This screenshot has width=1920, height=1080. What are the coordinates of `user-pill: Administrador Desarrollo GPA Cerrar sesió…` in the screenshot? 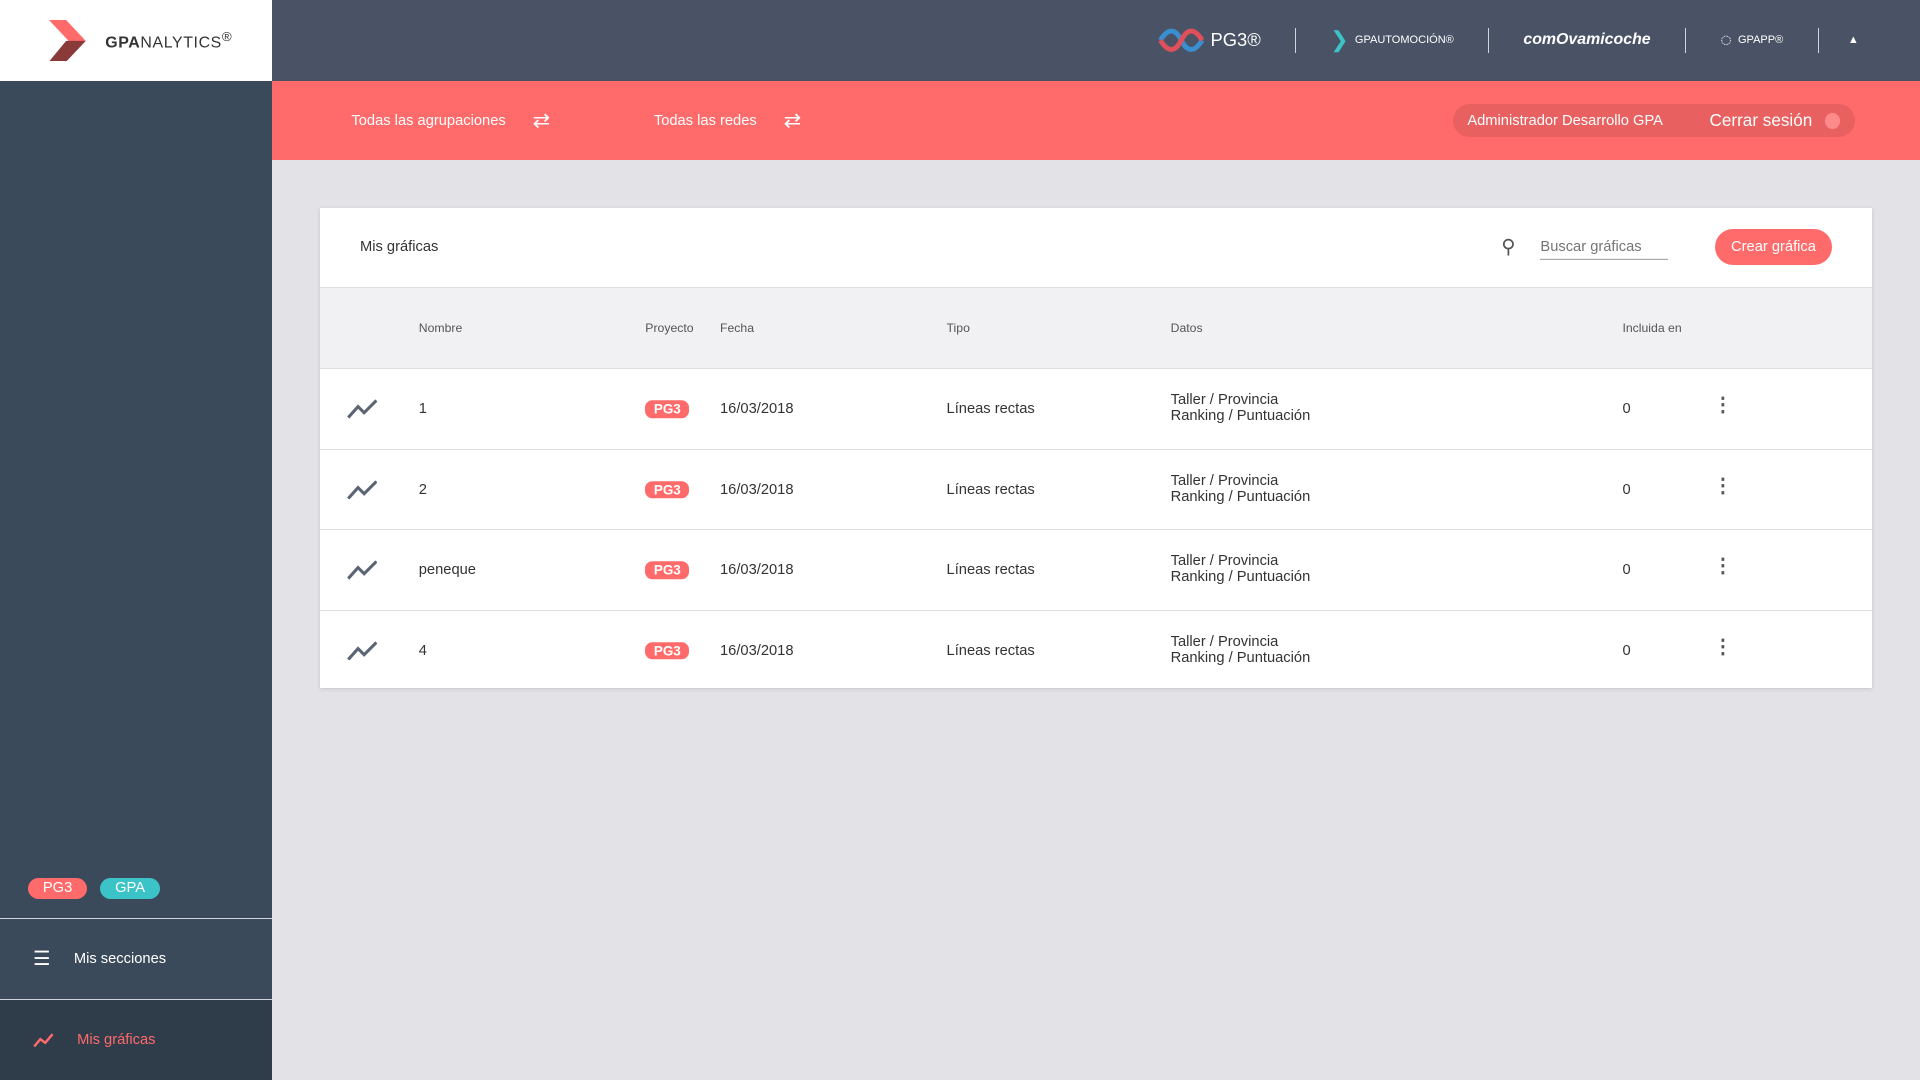 It's located at (1654, 121).